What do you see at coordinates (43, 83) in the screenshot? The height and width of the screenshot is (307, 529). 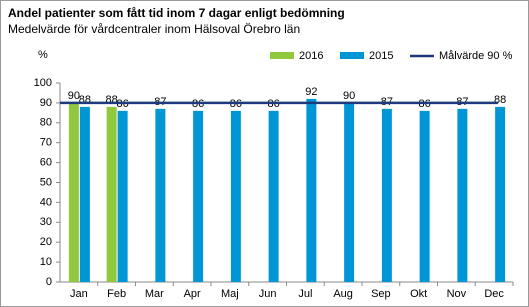 I see `y-tick-label: 100` at bounding box center [43, 83].